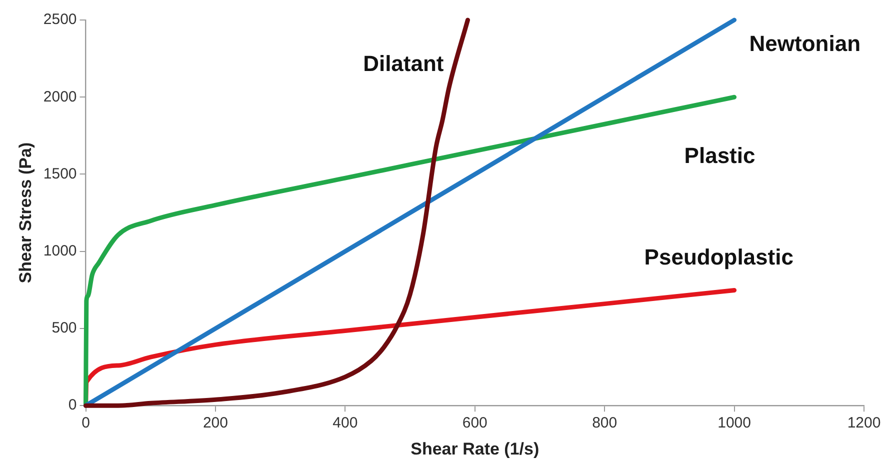  What do you see at coordinates (25, 213) in the screenshot?
I see `y-axis-title: Shear Stress (Pa)` at bounding box center [25, 213].